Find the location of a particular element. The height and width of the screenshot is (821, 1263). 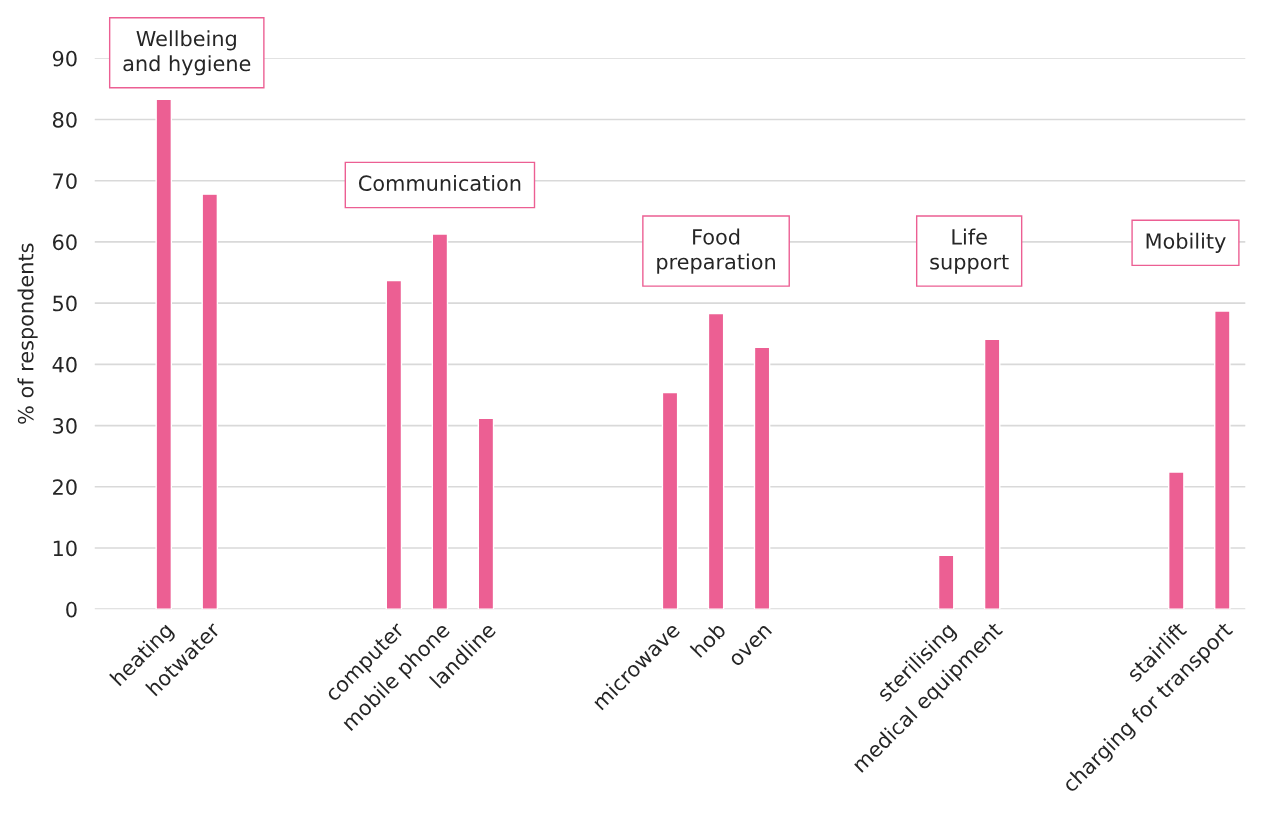

y-tick-label: 40 is located at coordinates (64, 364).